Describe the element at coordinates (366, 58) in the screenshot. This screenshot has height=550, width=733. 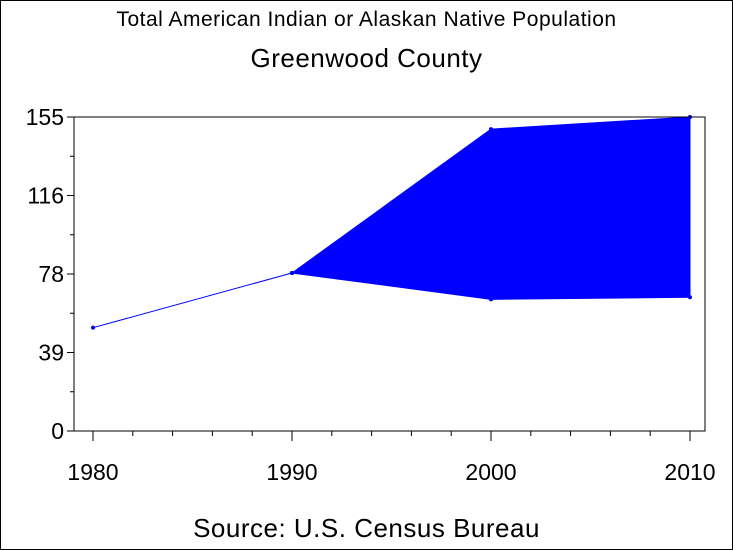
I see `chart-subtitle: Greenwood County` at that location.